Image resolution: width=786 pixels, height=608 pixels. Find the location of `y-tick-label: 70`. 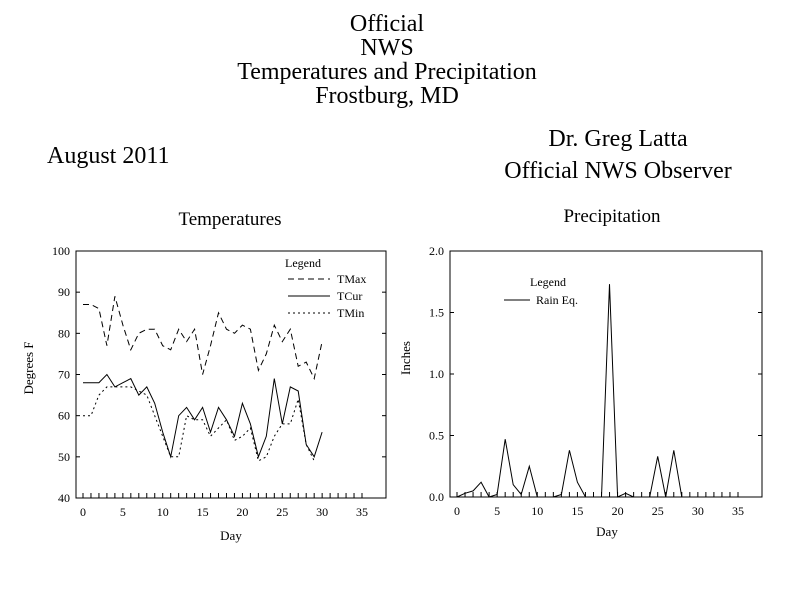

y-tick-label: 70 is located at coordinates (64, 375).